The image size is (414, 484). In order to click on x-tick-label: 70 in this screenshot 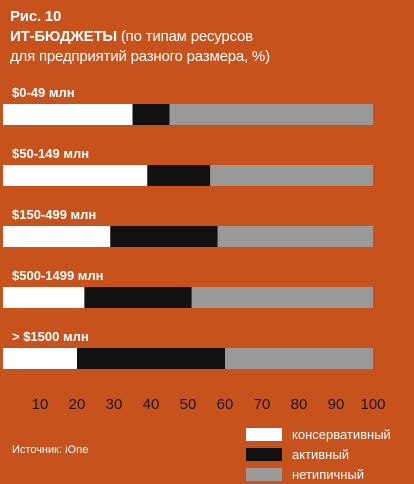, I will do `click(262, 404)`.